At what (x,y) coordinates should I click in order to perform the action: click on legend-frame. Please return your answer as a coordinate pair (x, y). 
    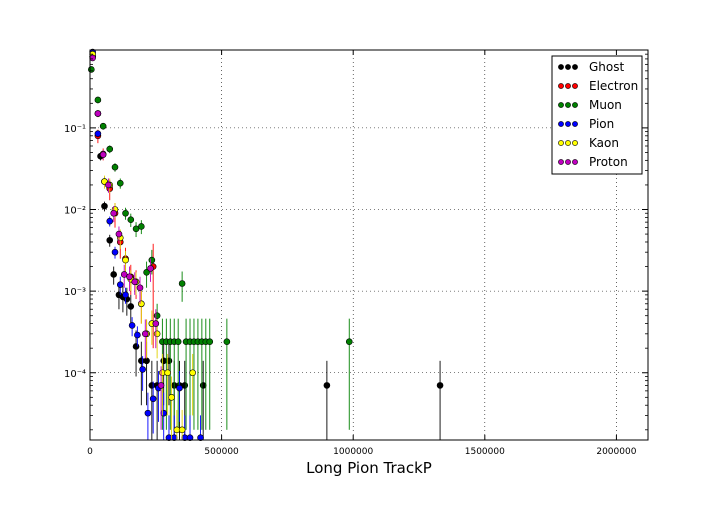
    Looking at the image, I should click on (597, 115).